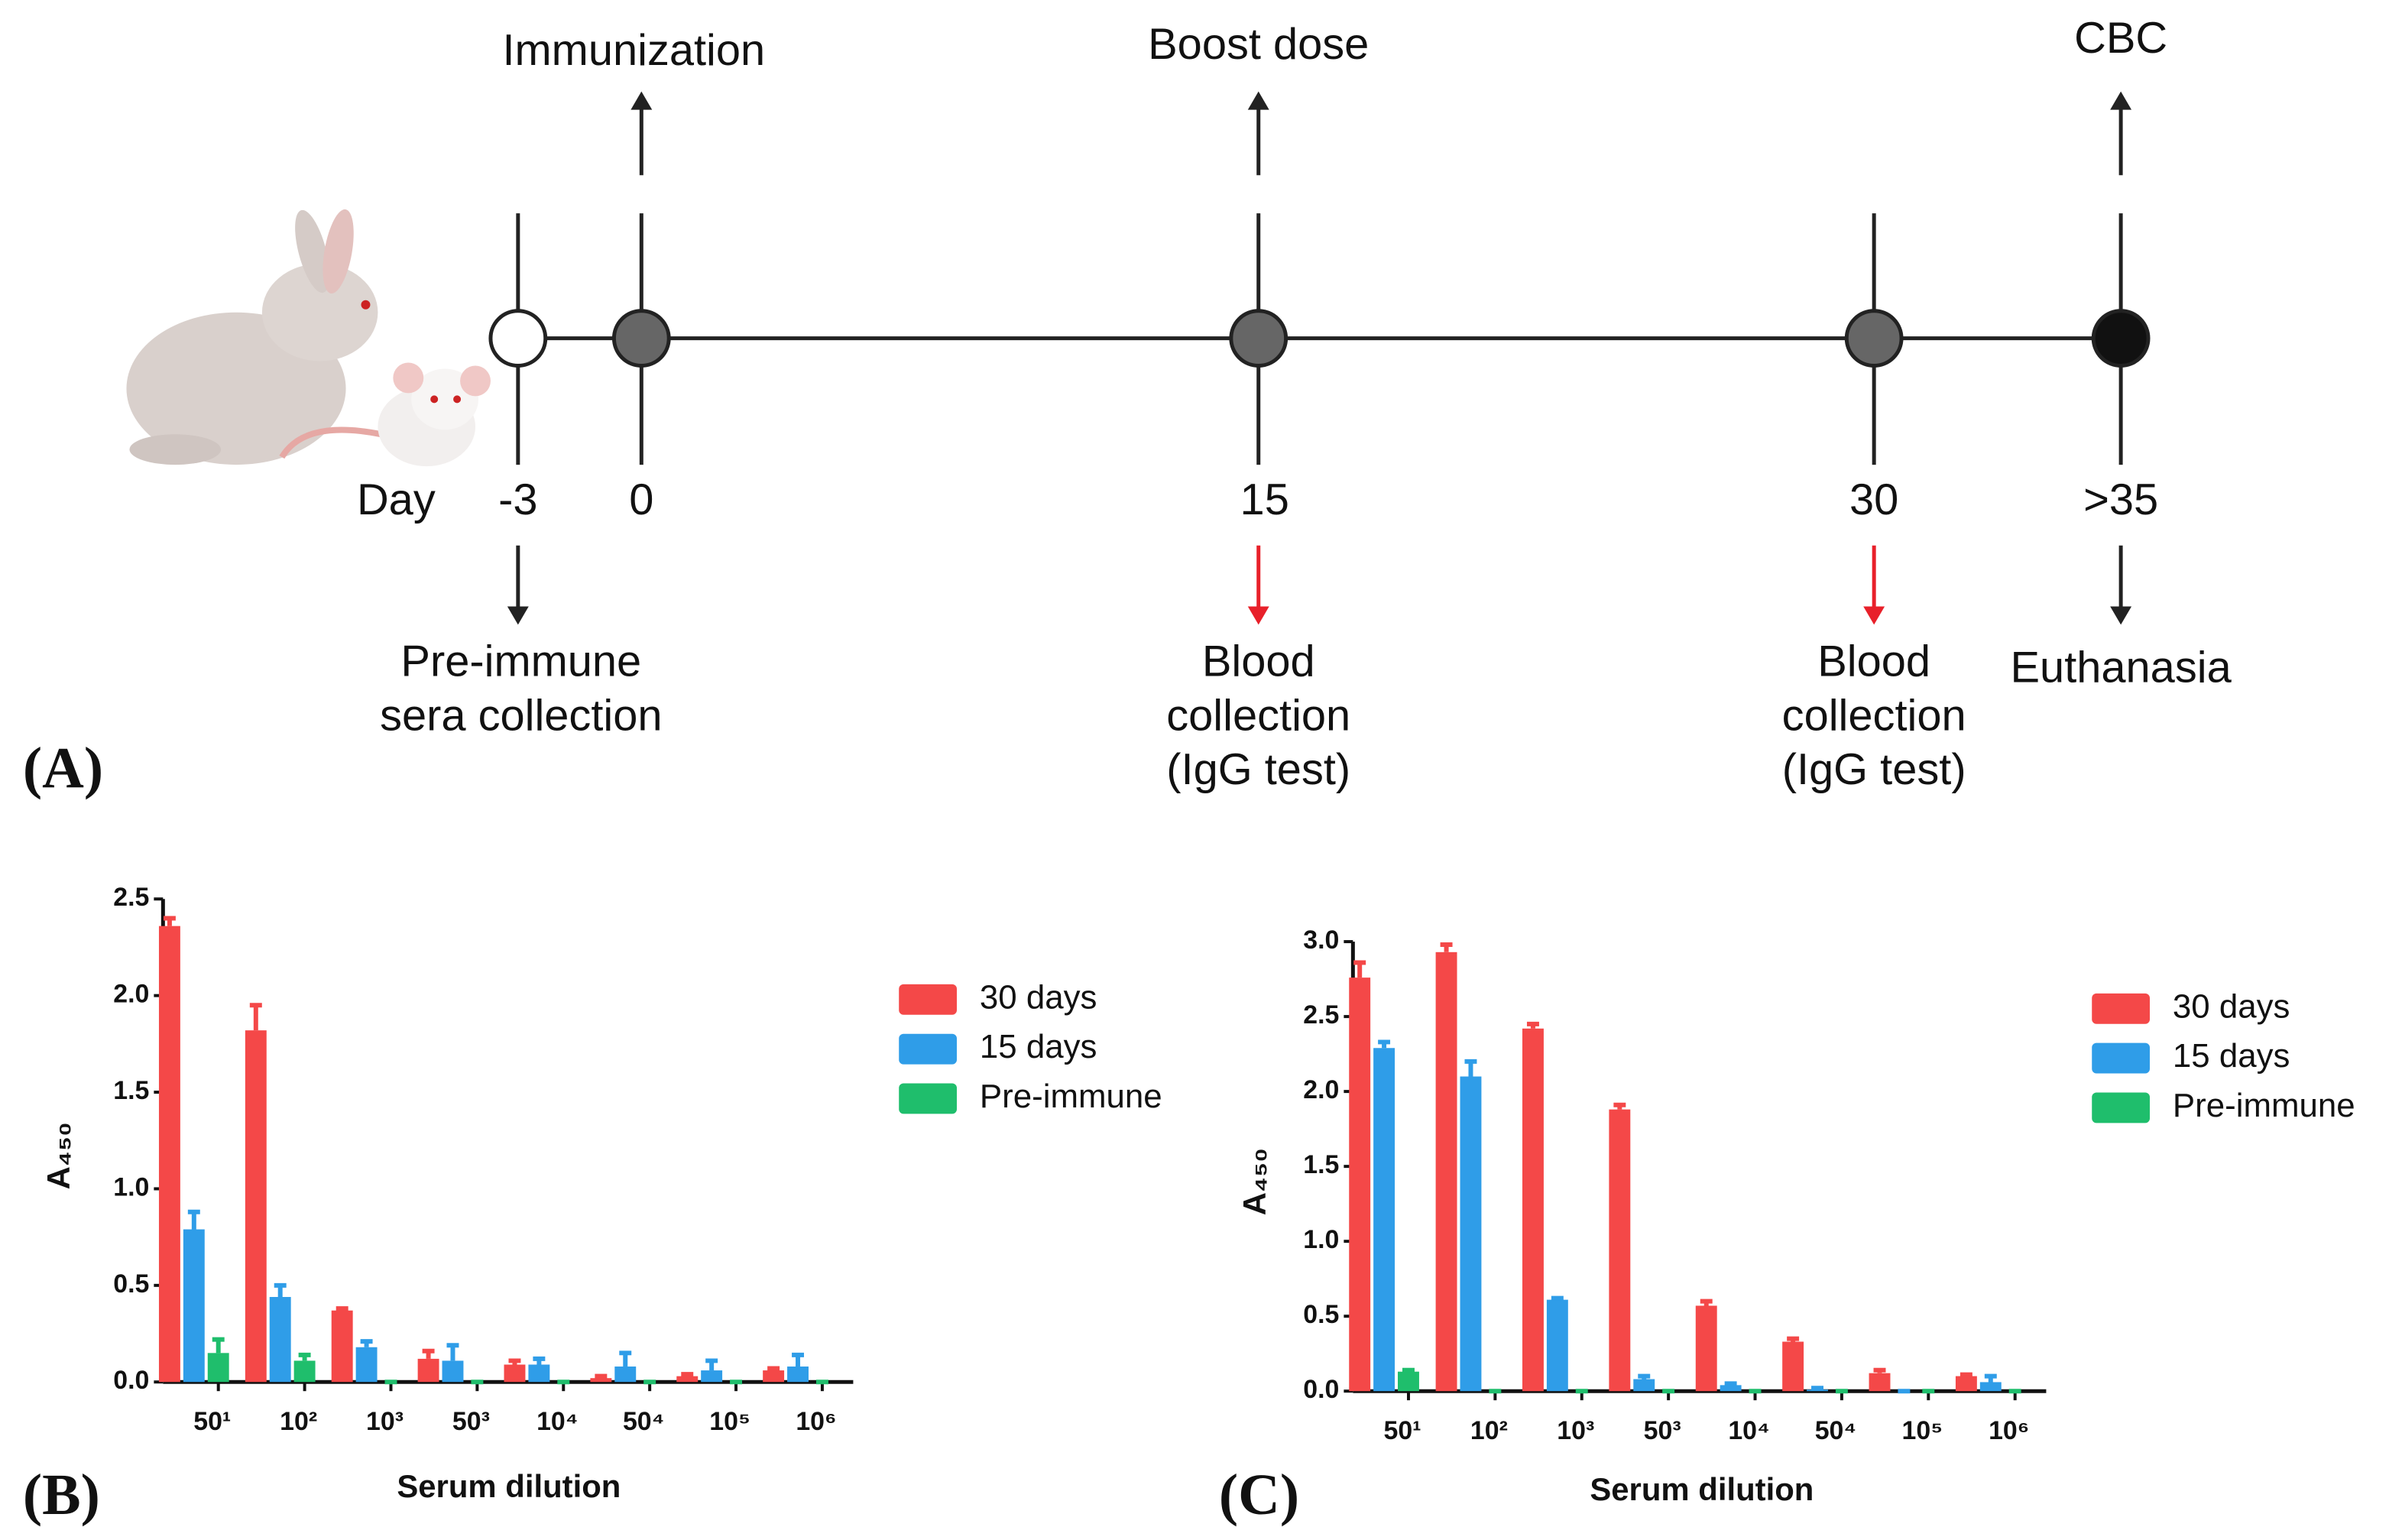 The image size is (2389, 1540). What do you see at coordinates (1321, 940) in the screenshot?
I see `y-tick-label: 3.0` at bounding box center [1321, 940].